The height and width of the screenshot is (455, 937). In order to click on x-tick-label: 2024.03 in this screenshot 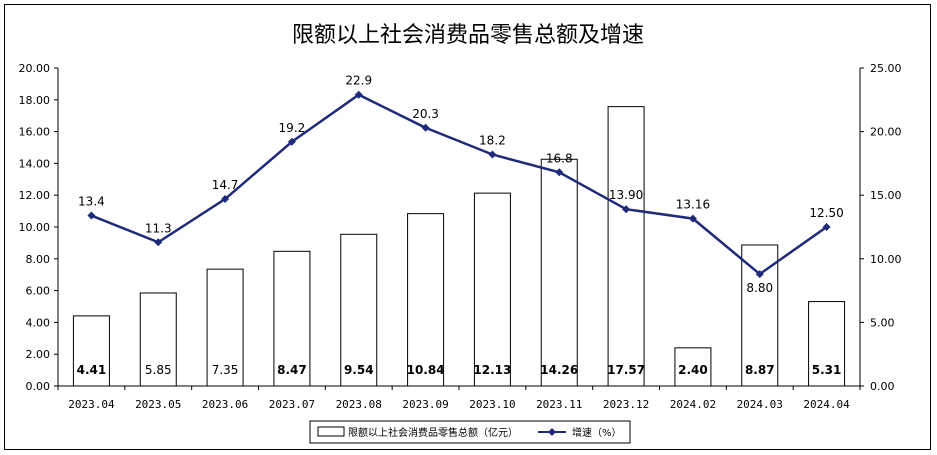, I will do `click(760, 404)`.